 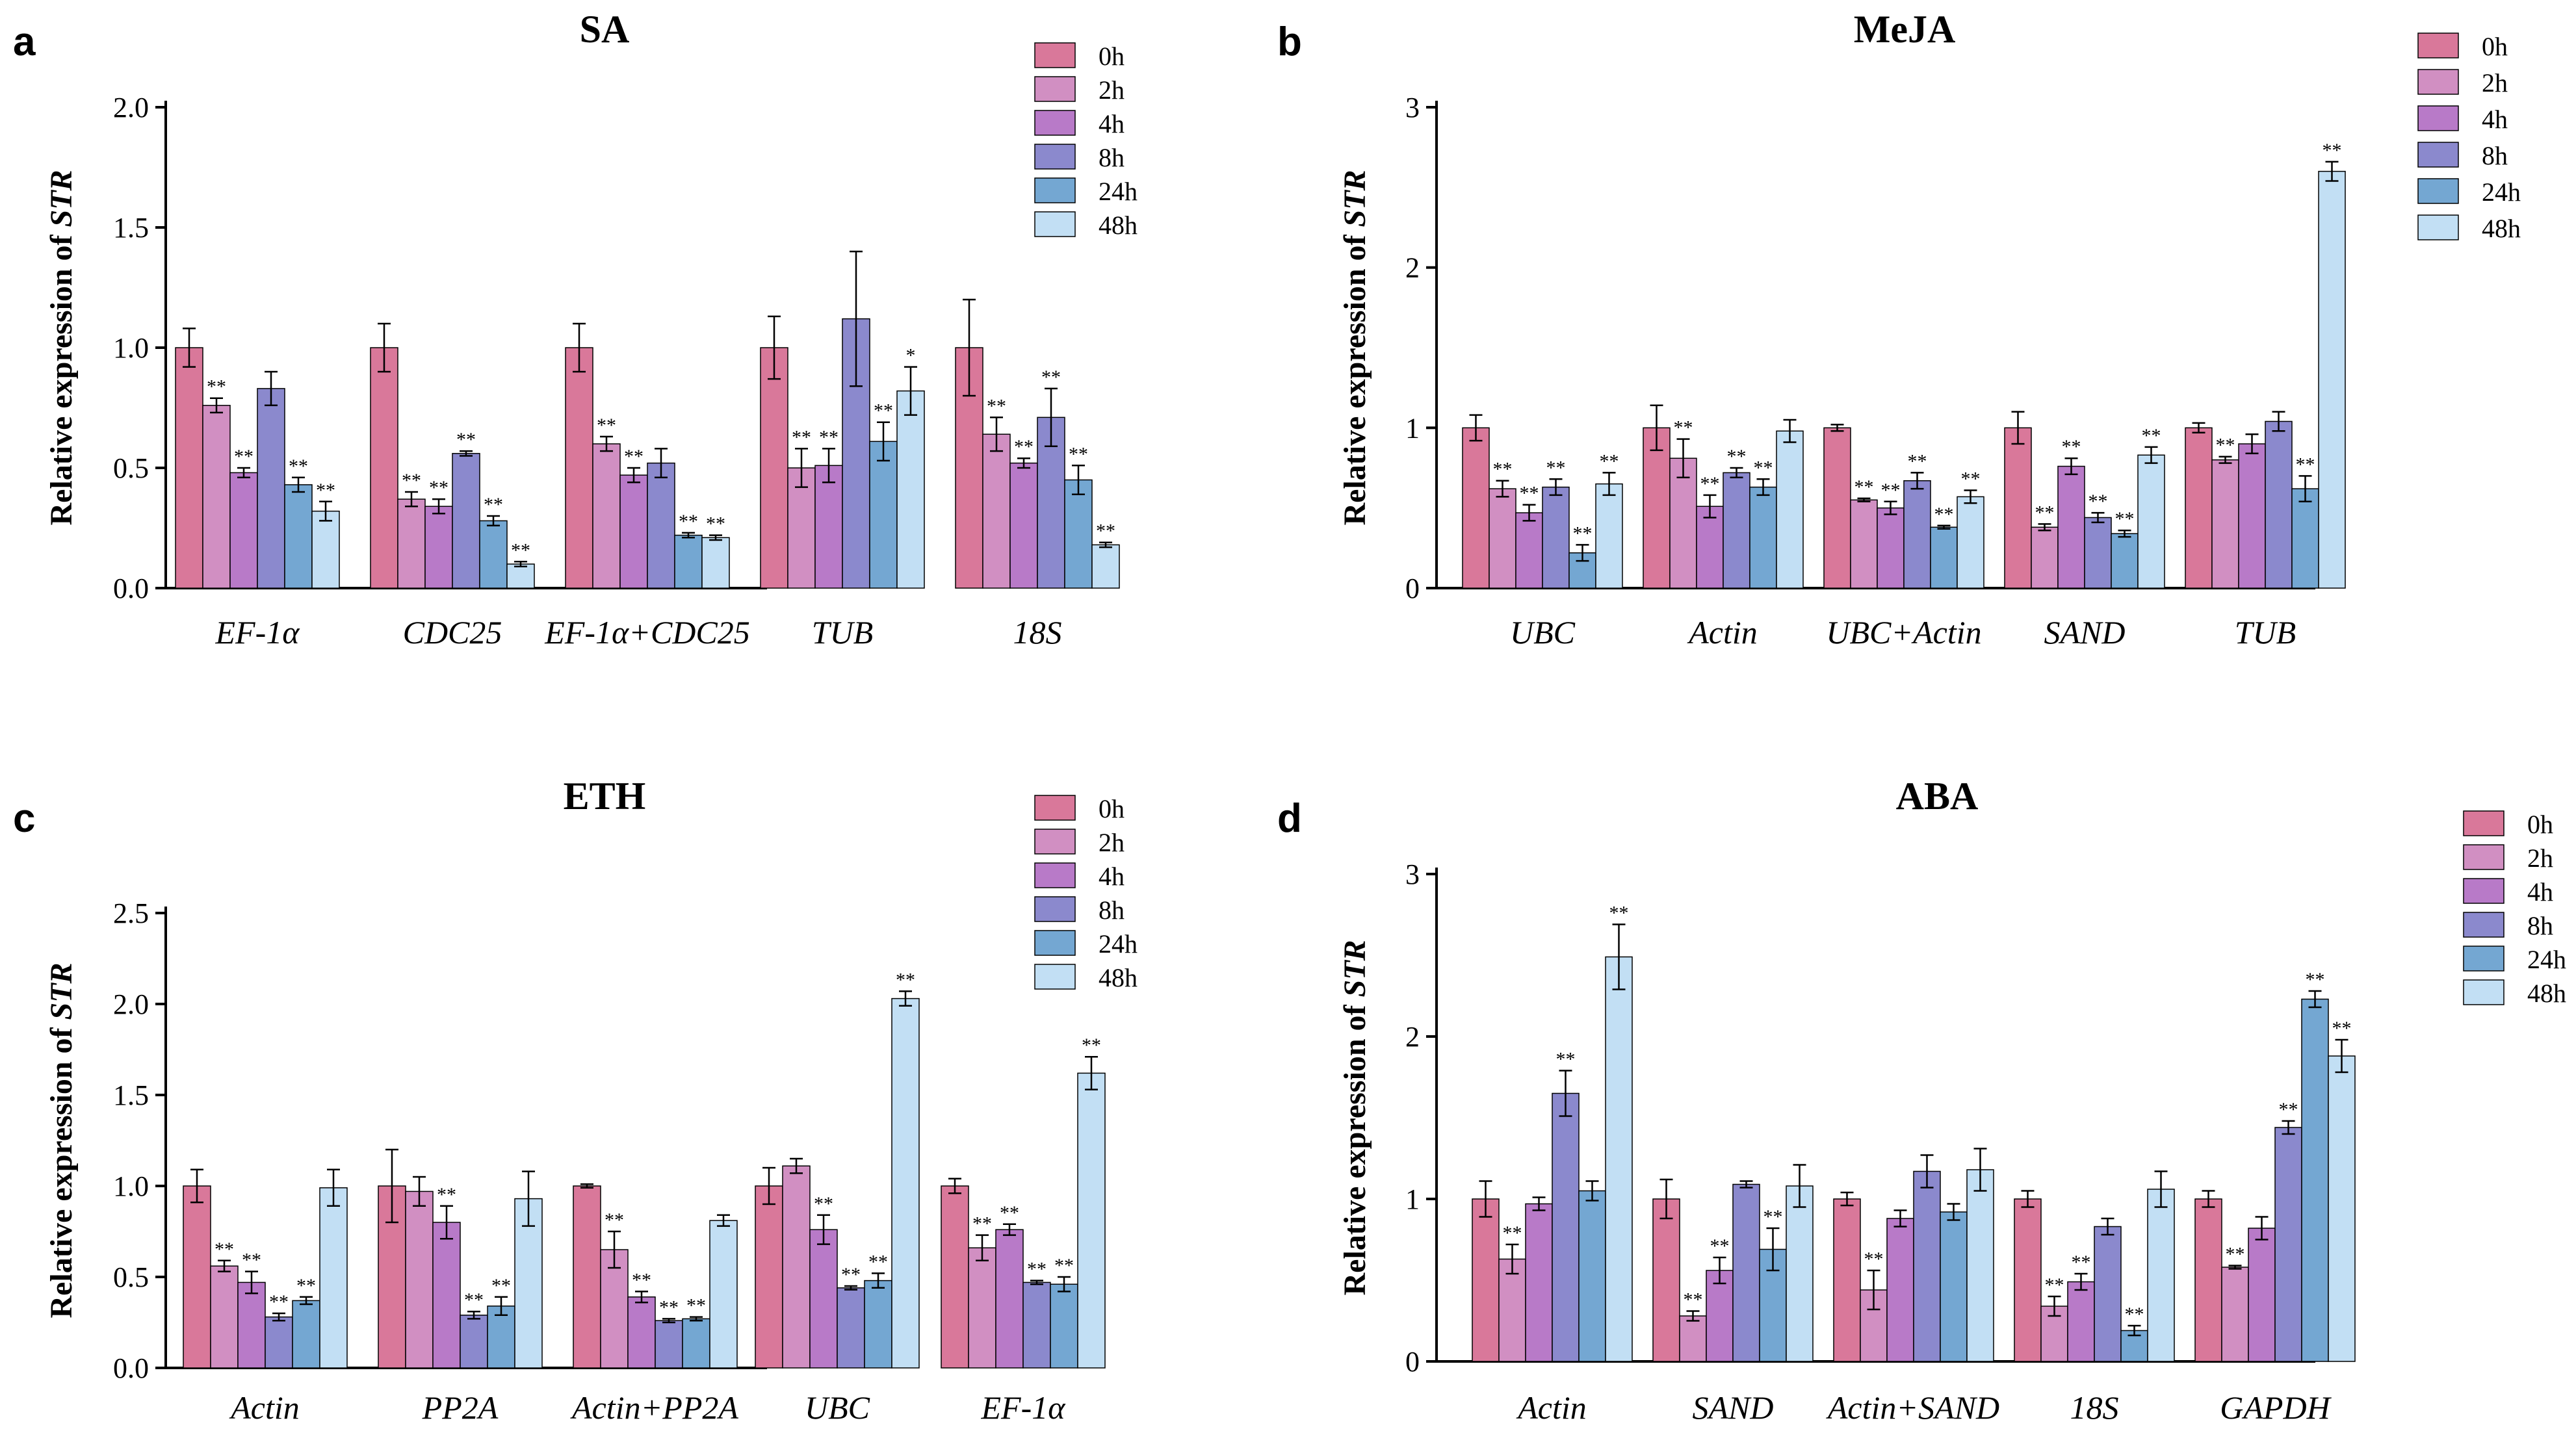 I want to click on panel-letter: a, so click(x=25, y=41).